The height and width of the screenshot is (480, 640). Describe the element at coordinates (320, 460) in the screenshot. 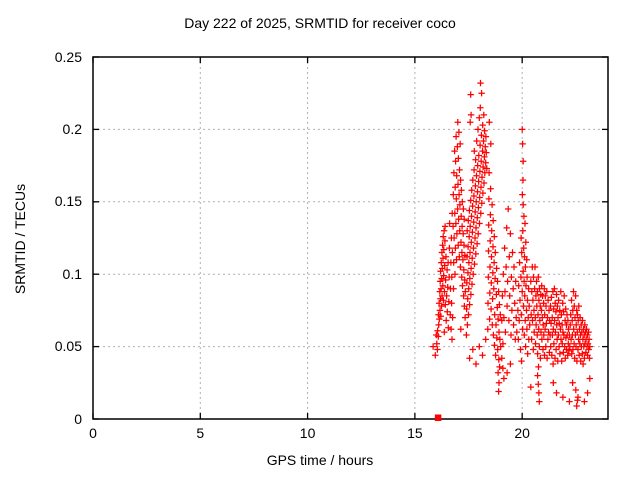

I see `x-axis-label: GPS time / hours` at that location.